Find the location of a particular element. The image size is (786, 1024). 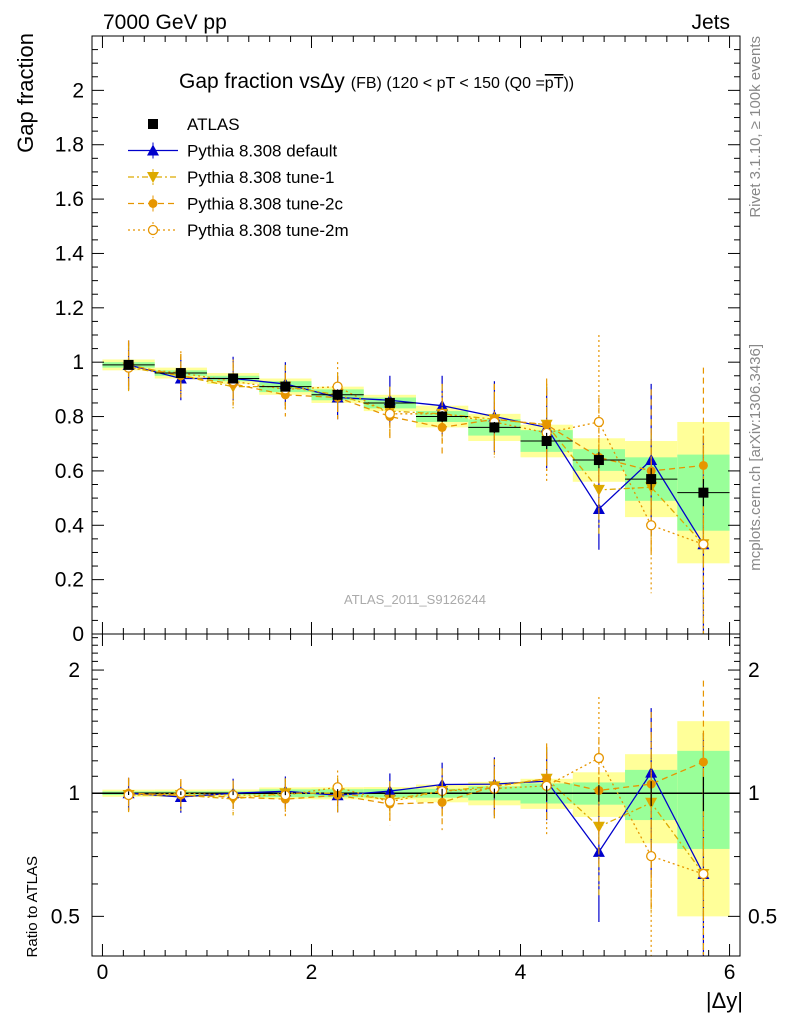

pythia-8-308-default-ratio-line is located at coordinates (416, 823).